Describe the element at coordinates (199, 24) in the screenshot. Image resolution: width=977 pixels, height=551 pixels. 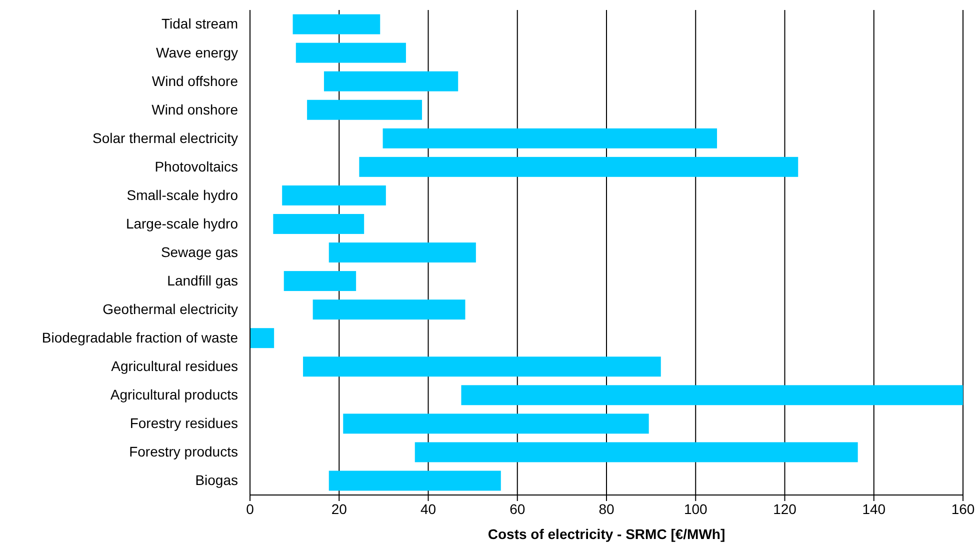
I see `y-tick-label: Tidal stream` at that location.